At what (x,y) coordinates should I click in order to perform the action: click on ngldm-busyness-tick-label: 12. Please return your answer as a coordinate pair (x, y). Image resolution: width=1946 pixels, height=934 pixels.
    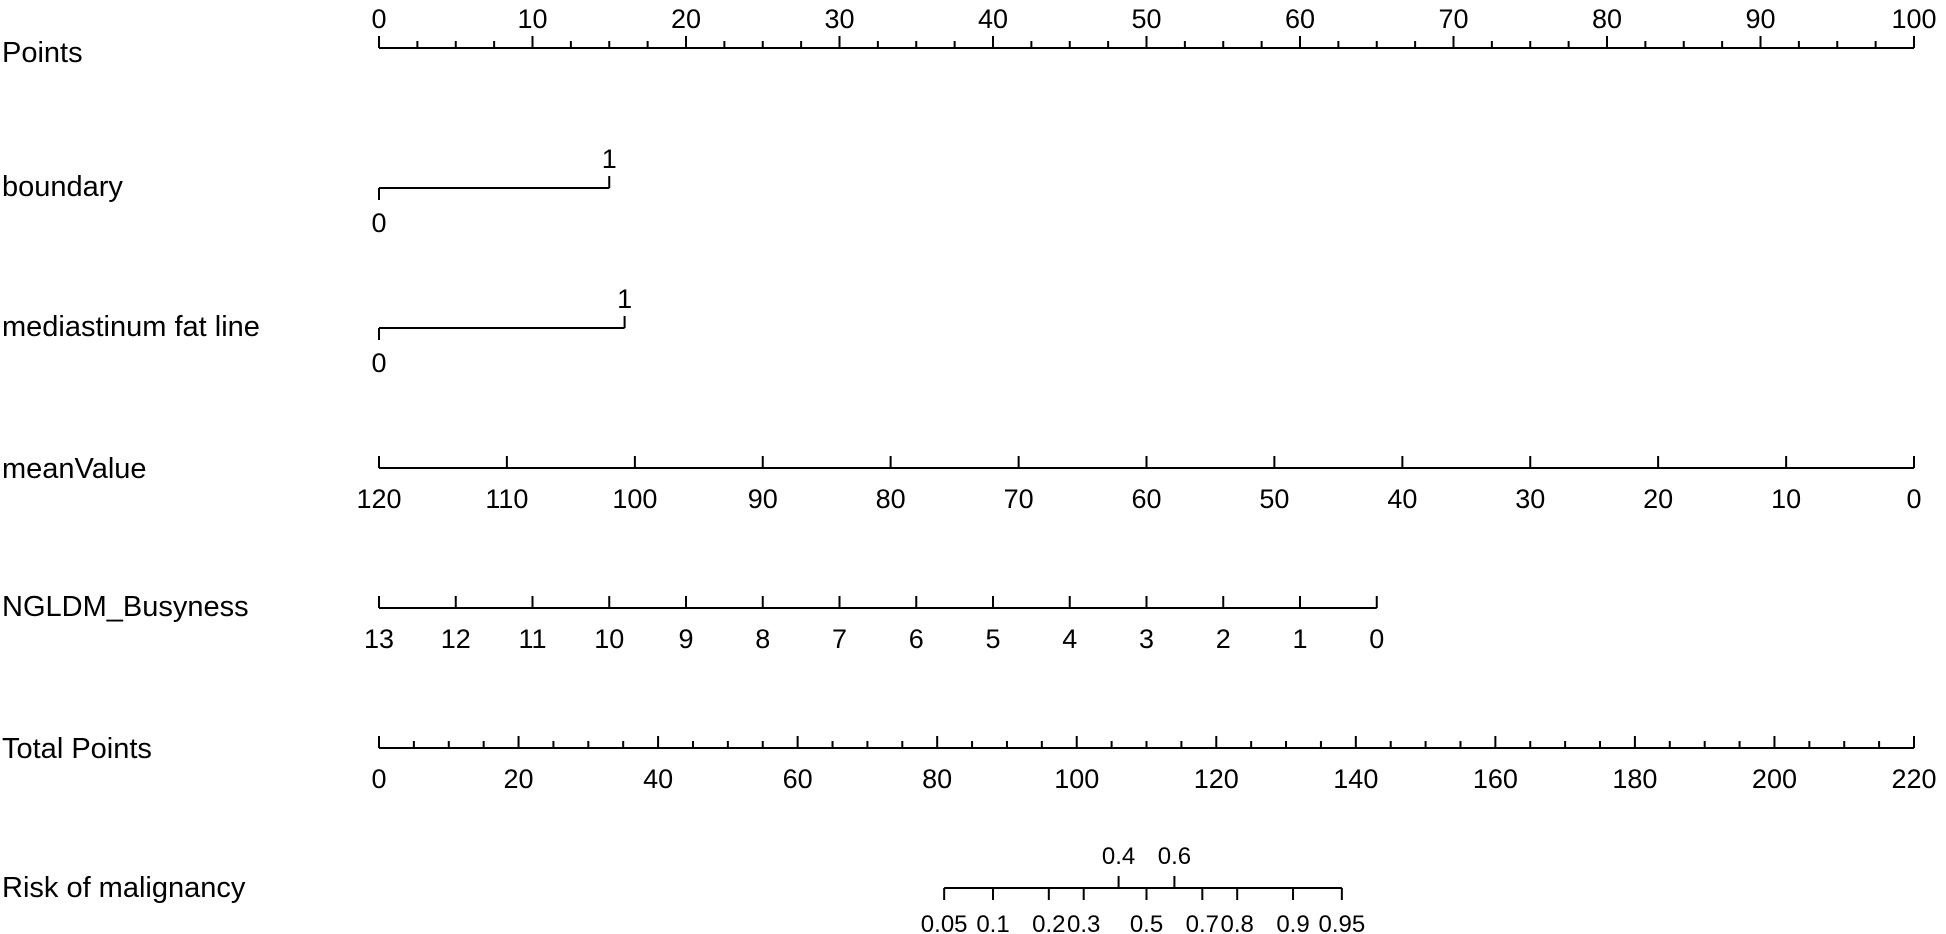
    Looking at the image, I should click on (456, 639).